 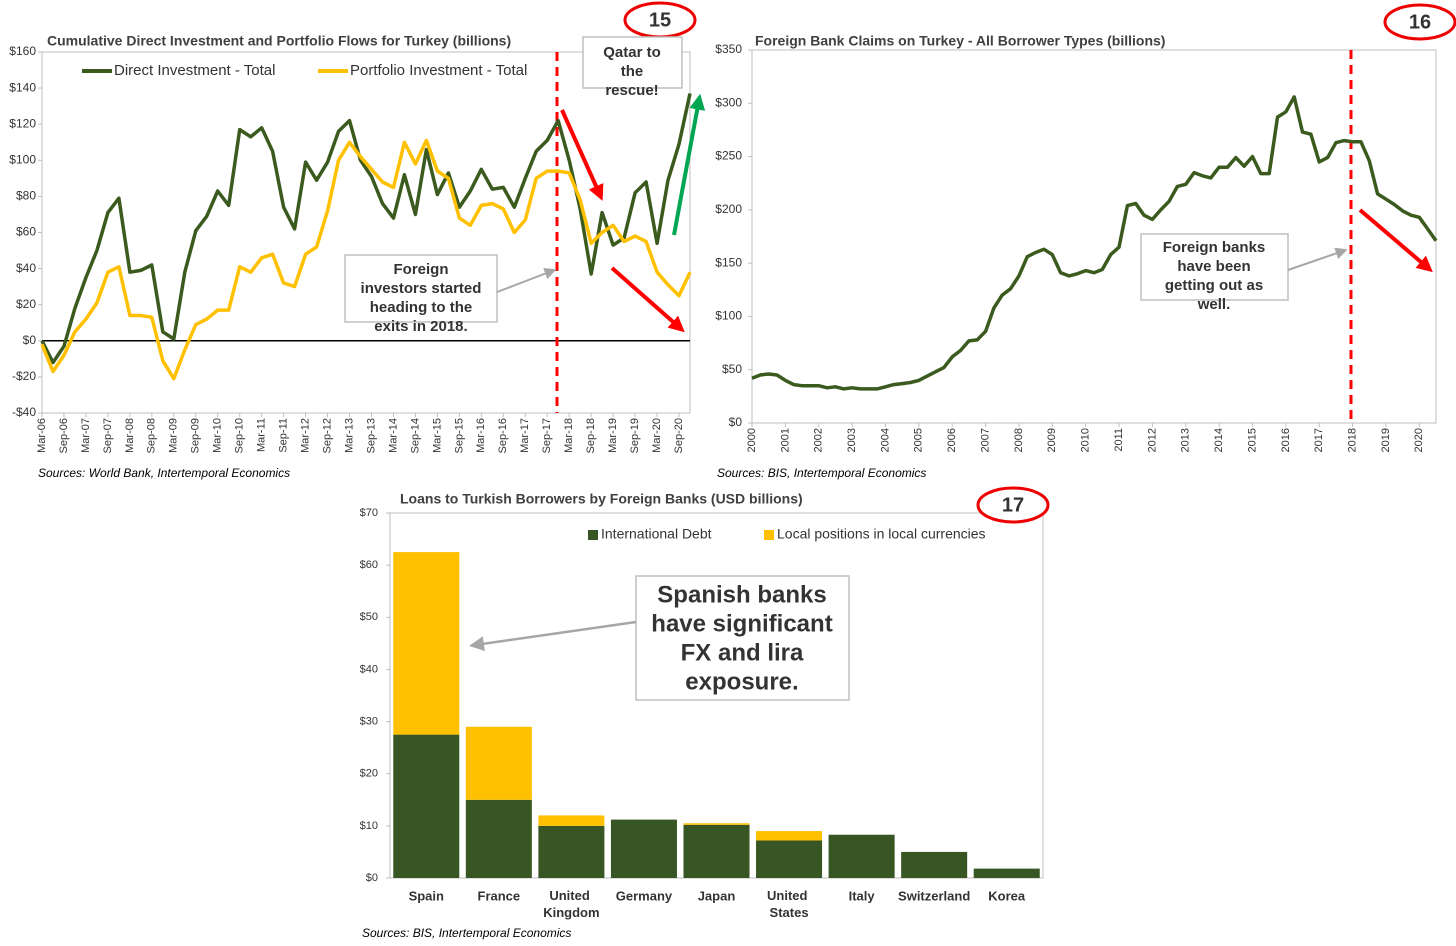 I want to click on x-tick-label: United States, so click(x=789, y=904).